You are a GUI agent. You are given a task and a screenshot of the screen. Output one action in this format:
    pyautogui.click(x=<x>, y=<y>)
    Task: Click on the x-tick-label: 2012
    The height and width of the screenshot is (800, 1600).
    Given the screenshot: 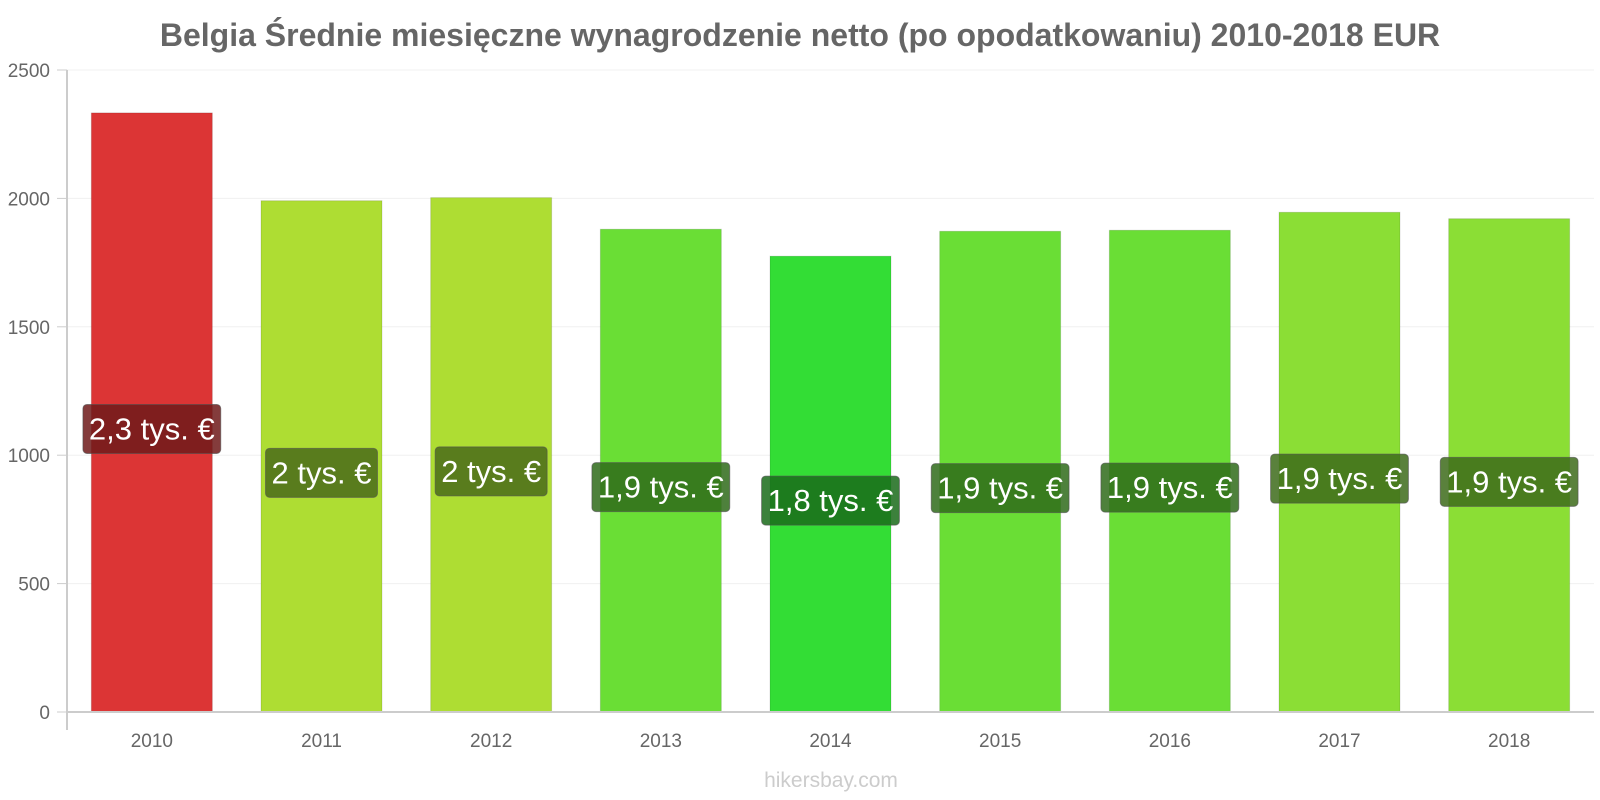 What is the action you would take?
    pyautogui.click(x=491, y=741)
    